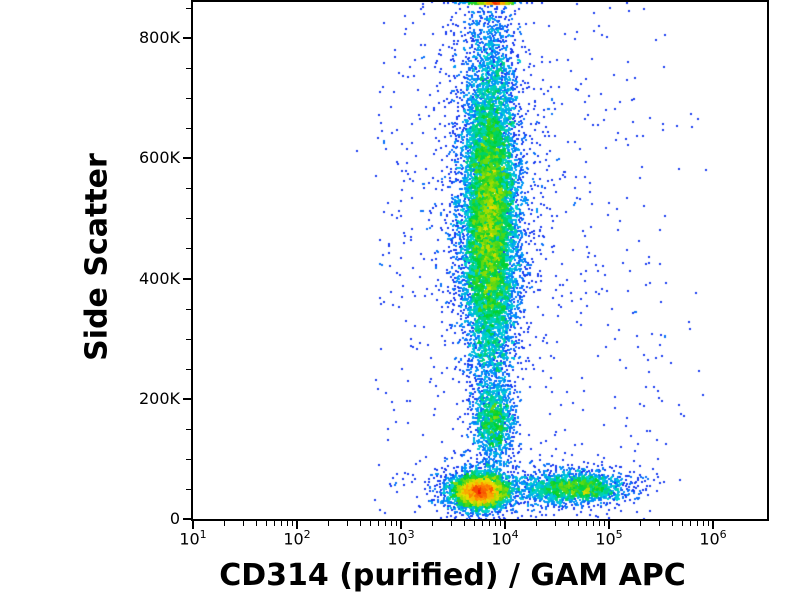 The image size is (800, 600). Describe the element at coordinates (159, 38) in the screenshot. I see `y-tick-label: 800K` at that location.